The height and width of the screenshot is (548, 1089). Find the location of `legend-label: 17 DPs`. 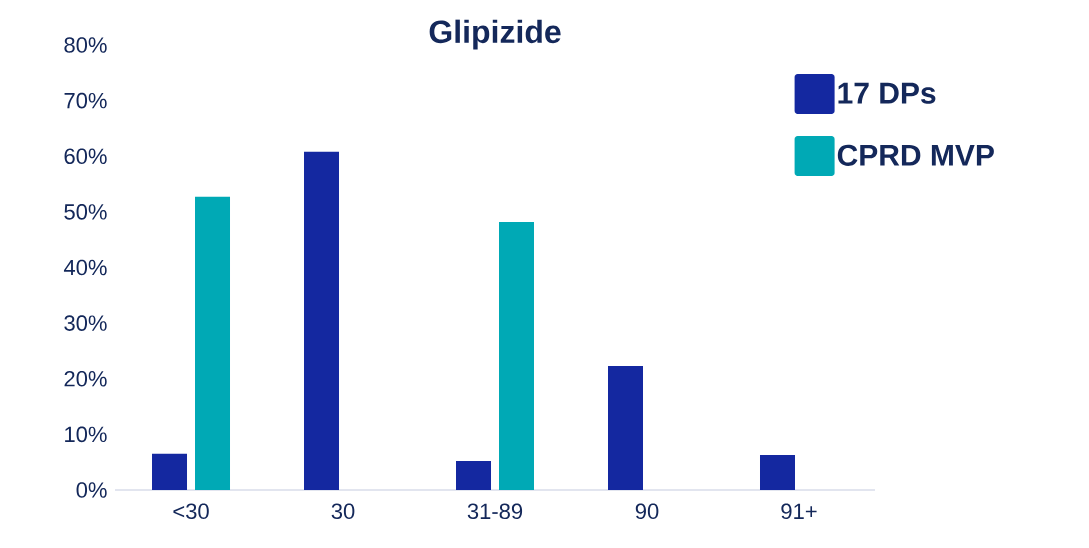

legend-label: 17 DPs is located at coordinates (887, 93).